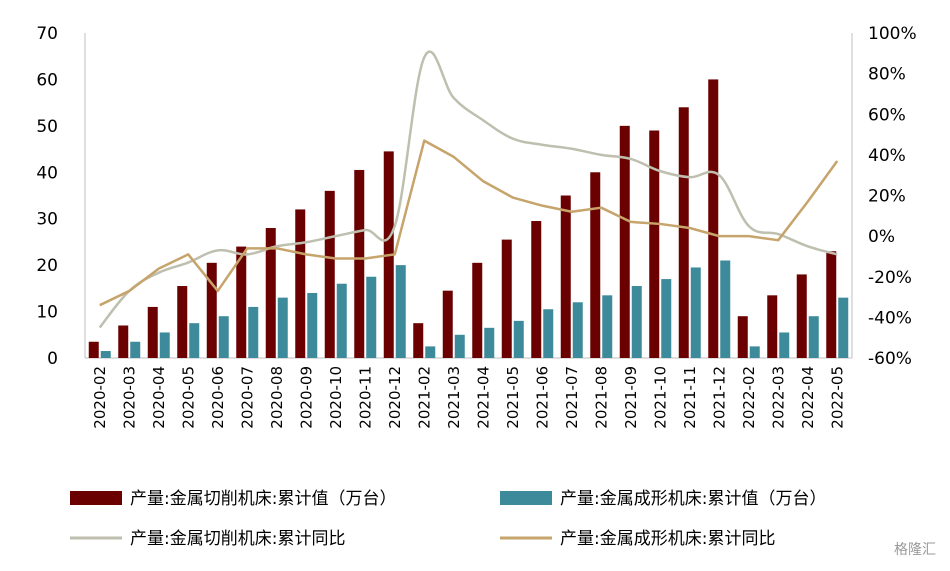 This screenshot has height=571, width=950. Describe the element at coordinates (631, 397) in the screenshot. I see `x-tick-label: 2021-09` at that location.